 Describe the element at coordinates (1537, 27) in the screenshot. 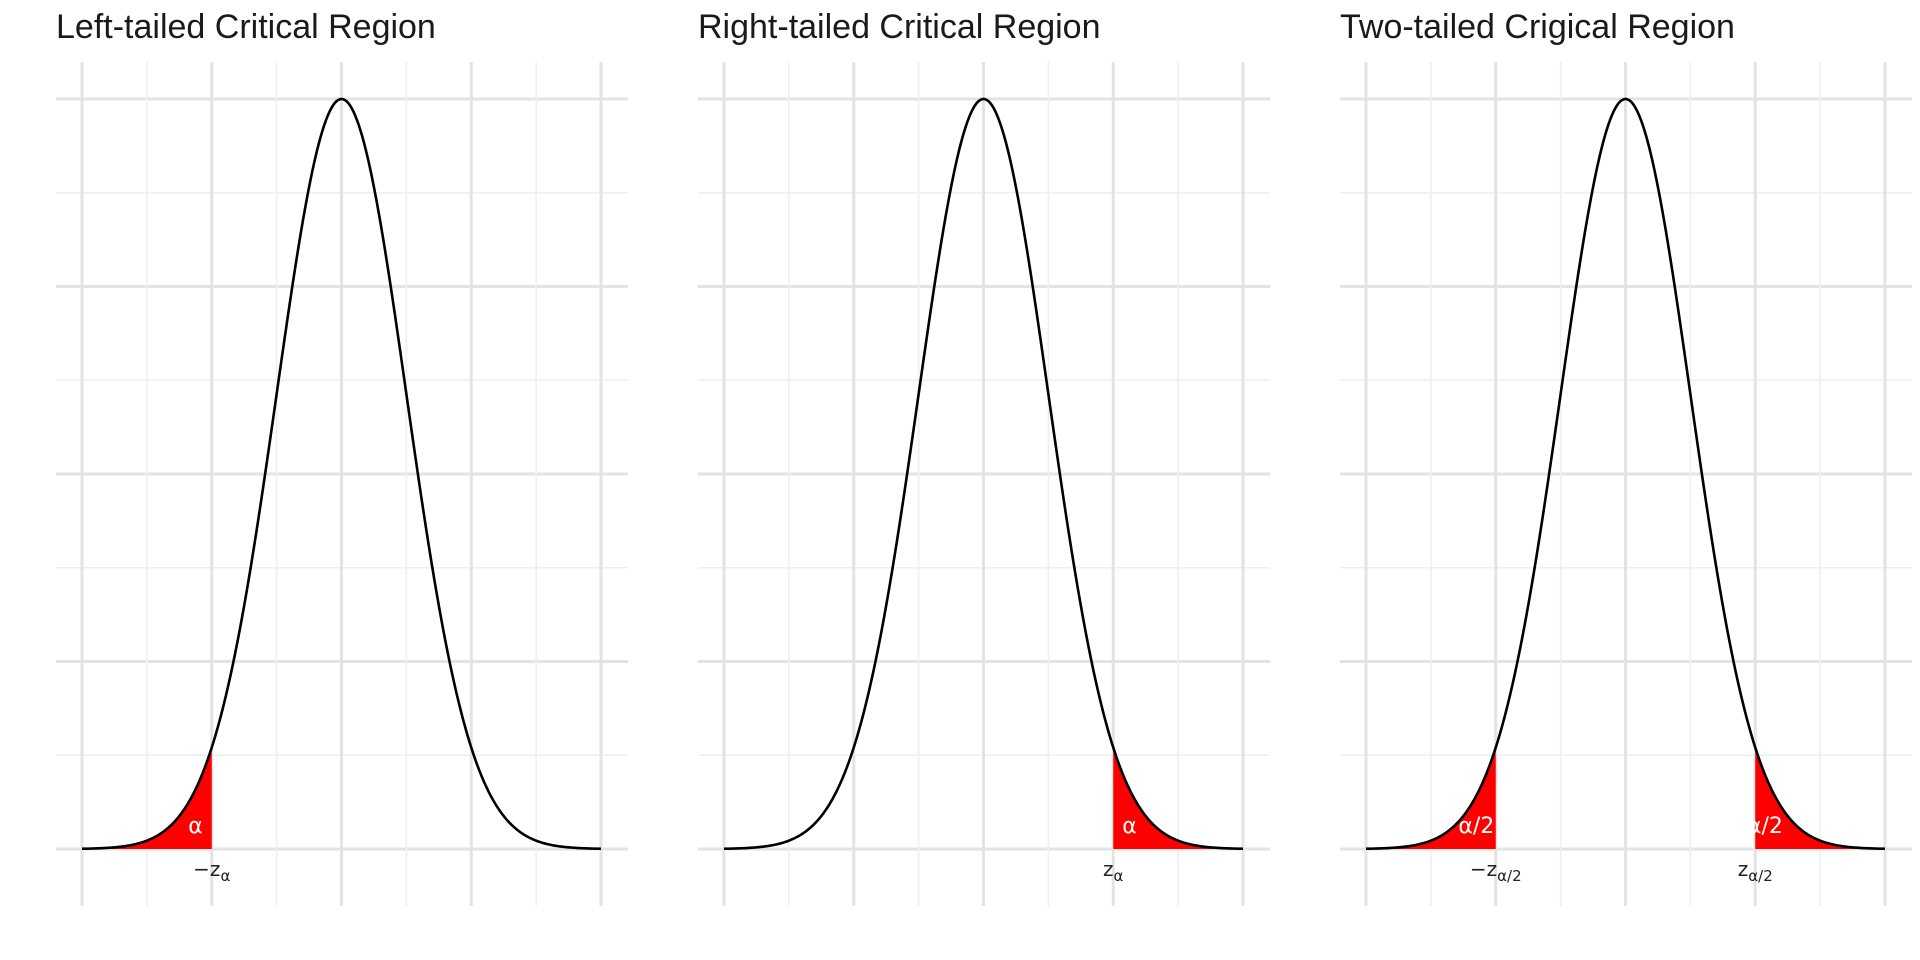

I see `panel-title-two: Two-tailed Crigical Region` at that location.